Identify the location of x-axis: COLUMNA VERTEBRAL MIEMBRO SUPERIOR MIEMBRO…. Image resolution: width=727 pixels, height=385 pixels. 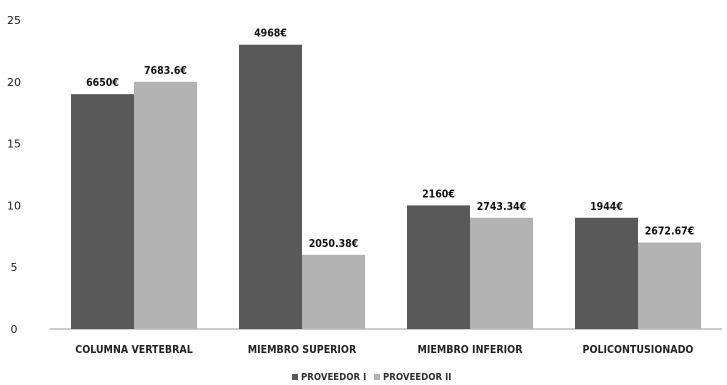
(386, 342).